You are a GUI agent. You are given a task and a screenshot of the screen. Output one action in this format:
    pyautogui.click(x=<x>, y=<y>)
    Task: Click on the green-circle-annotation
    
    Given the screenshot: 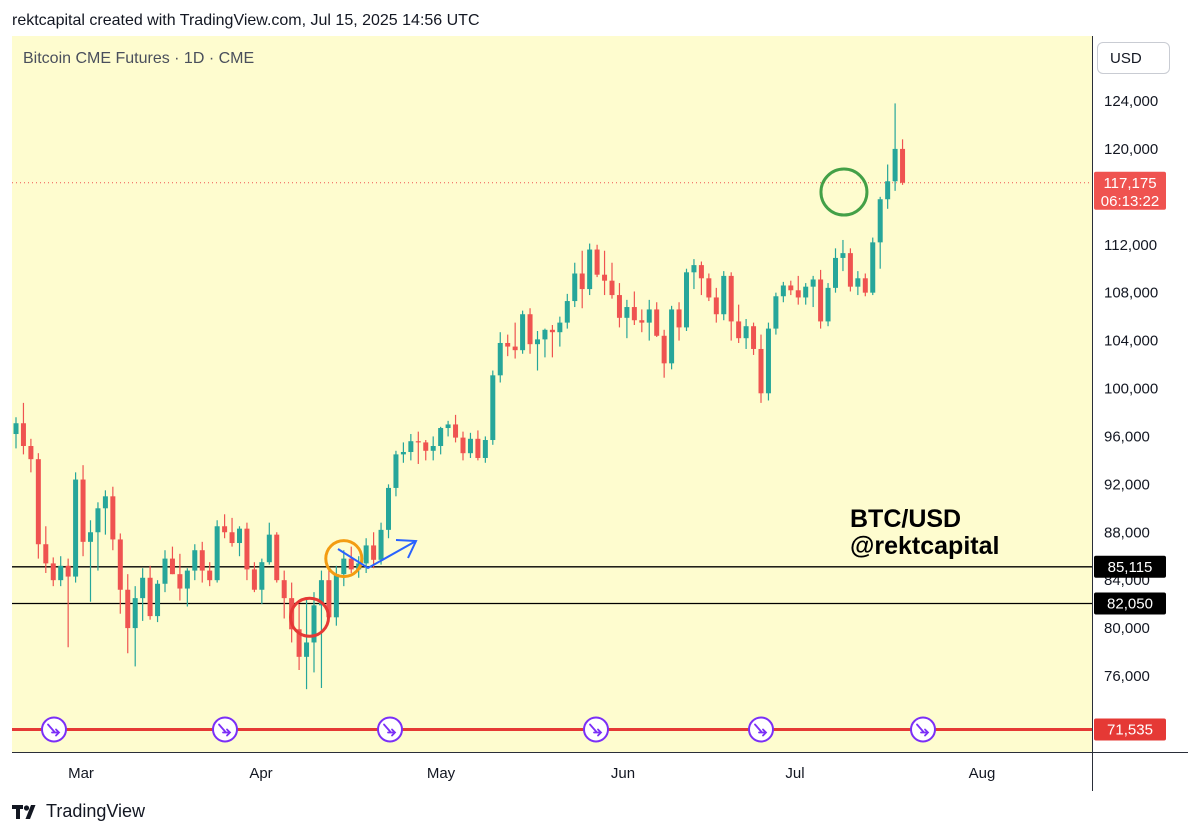 What is the action you would take?
    pyautogui.click(x=844, y=192)
    